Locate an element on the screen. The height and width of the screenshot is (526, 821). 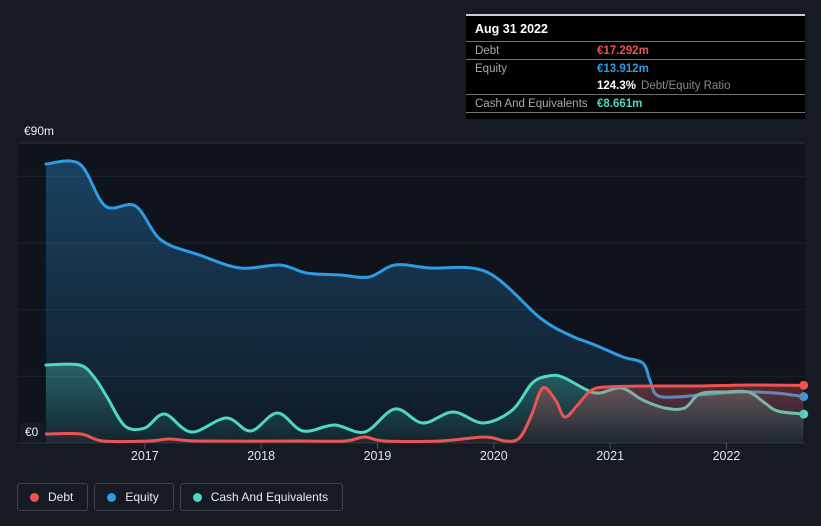
chart-legend: Debt Equity Cash And Equivalents is located at coordinates (180, 497).